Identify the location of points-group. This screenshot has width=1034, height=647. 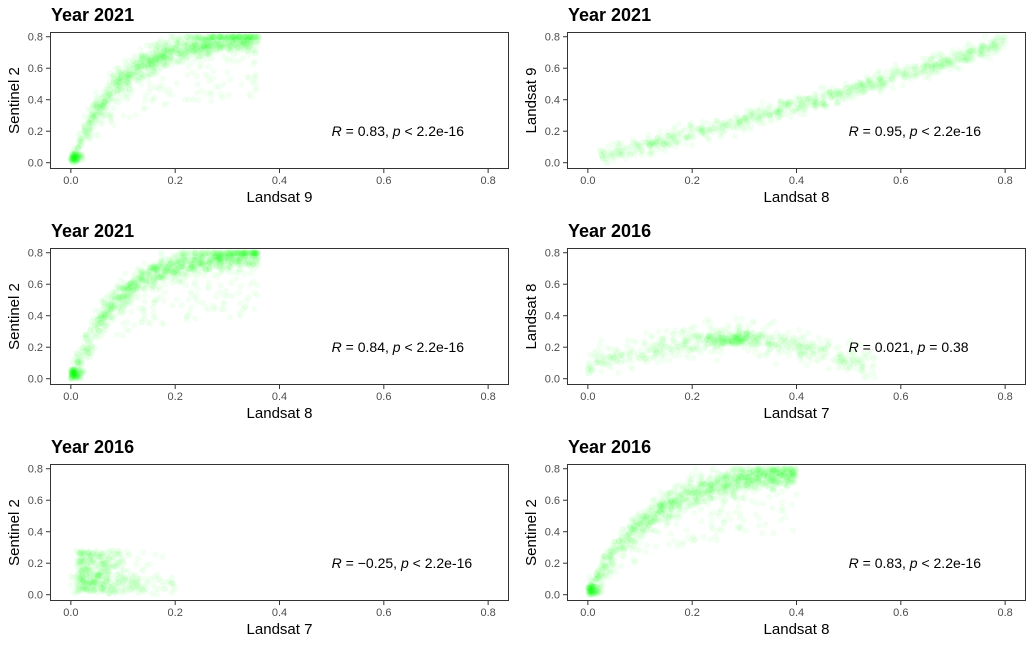
(122, 572).